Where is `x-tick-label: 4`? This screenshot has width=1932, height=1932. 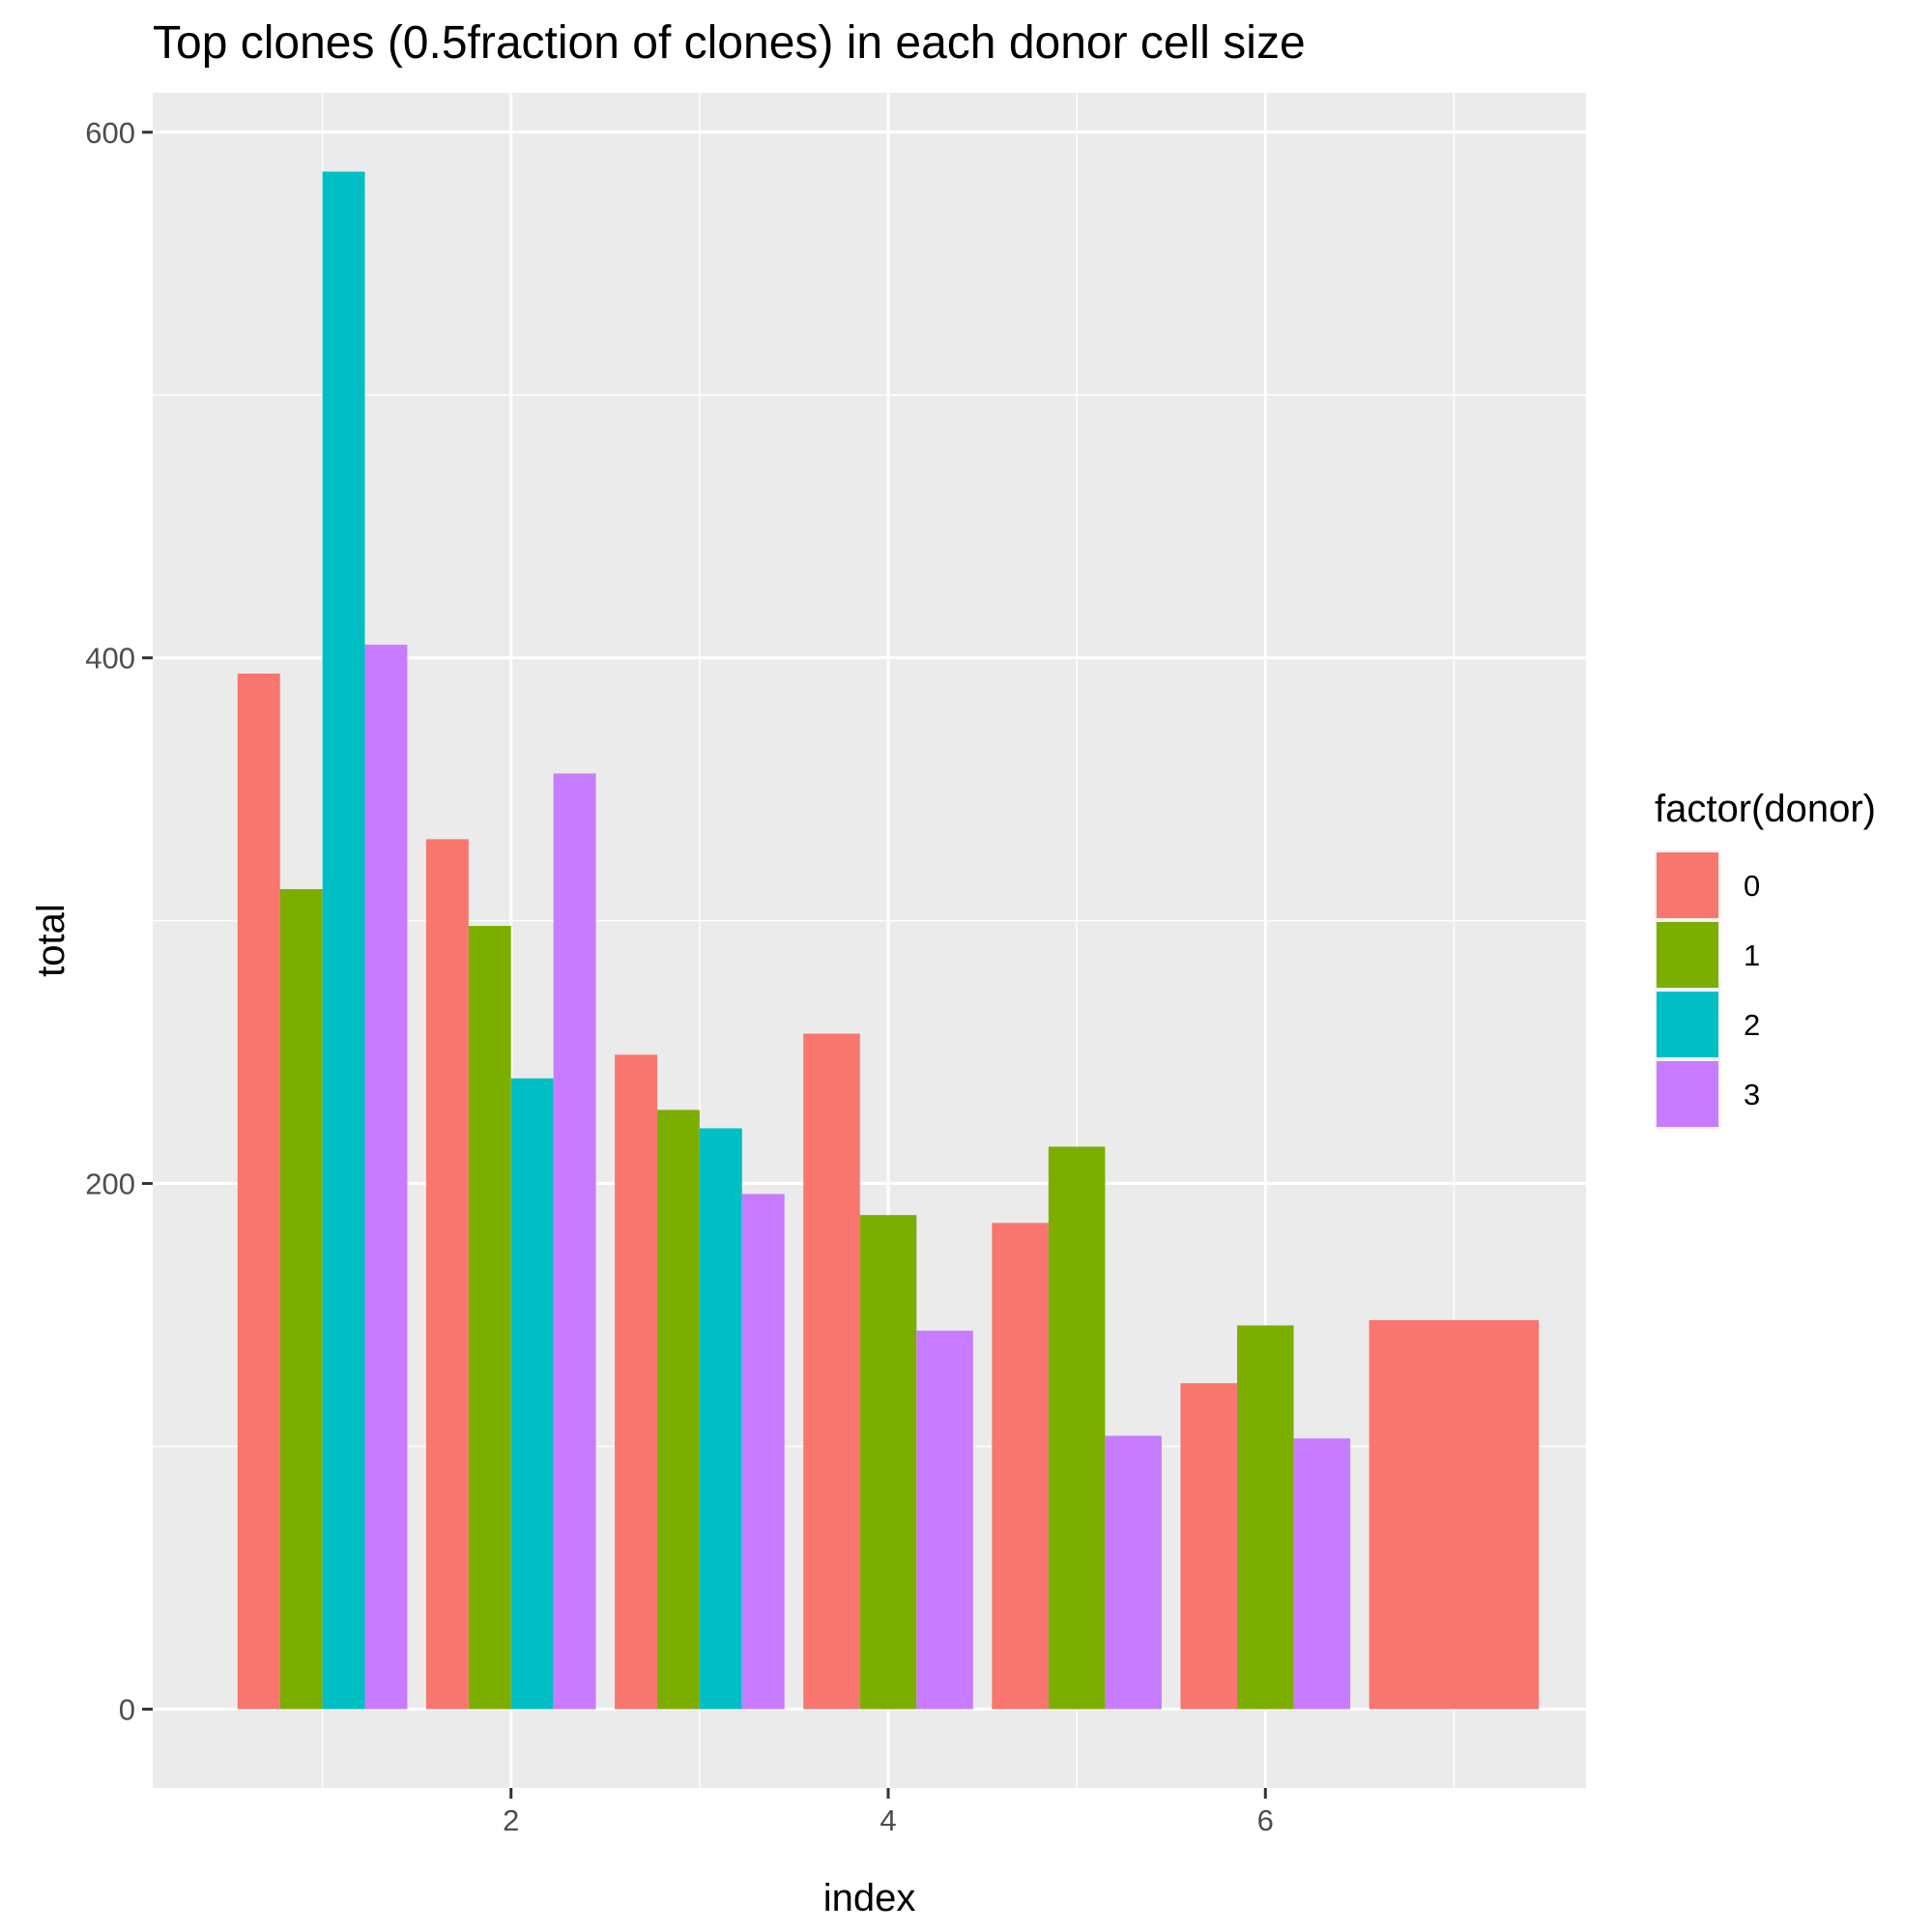
x-tick-label: 4 is located at coordinates (887, 1820).